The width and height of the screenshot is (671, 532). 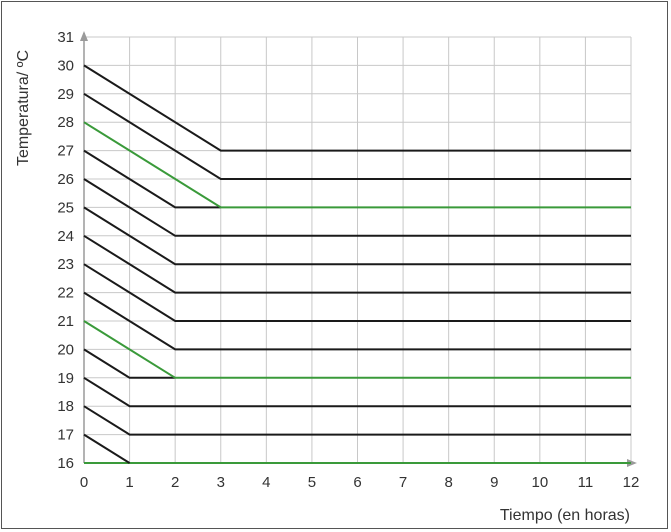 What do you see at coordinates (65, 349) in the screenshot?
I see `y-tick-label: 20` at bounding box center [65, 349].